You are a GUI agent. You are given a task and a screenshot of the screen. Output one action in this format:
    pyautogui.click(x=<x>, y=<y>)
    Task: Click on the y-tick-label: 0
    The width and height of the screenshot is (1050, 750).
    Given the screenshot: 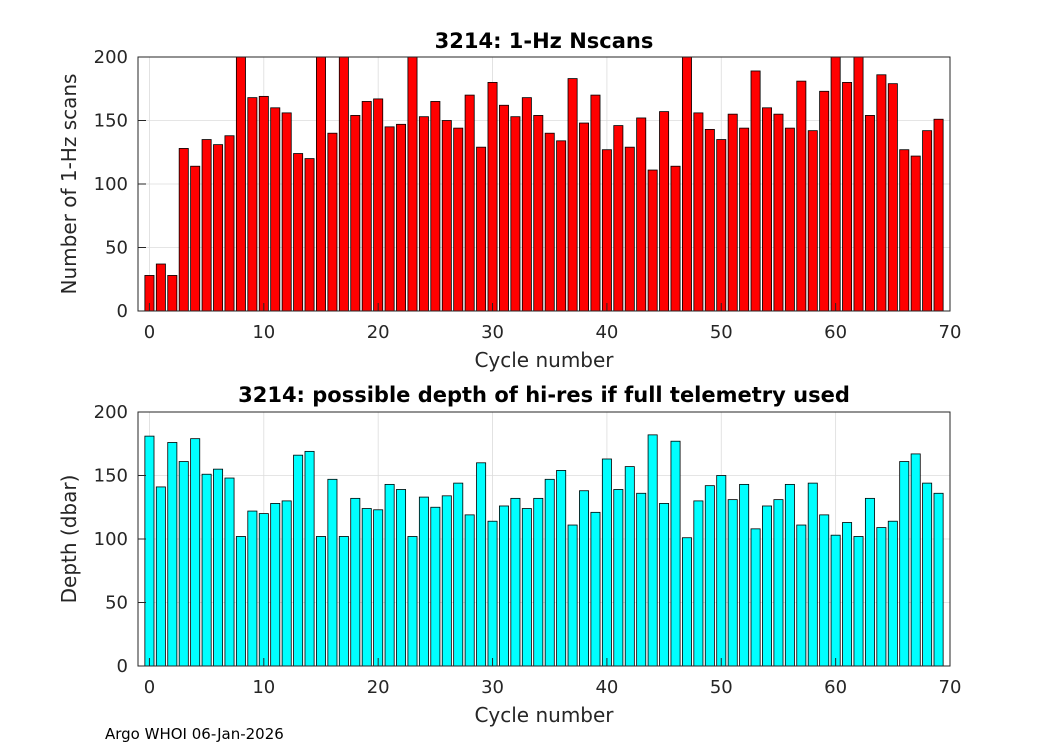 What is the action you would take?
    pyautogui.click(x=122, y=311)
    